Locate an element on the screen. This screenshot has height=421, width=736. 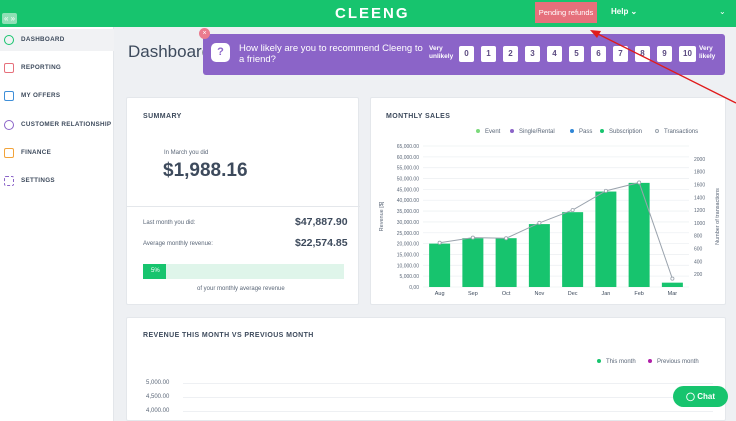
top-bar: « » CLEENG Pending refunds Help ⌄ ⌄ is located at coordinates (368, 13).